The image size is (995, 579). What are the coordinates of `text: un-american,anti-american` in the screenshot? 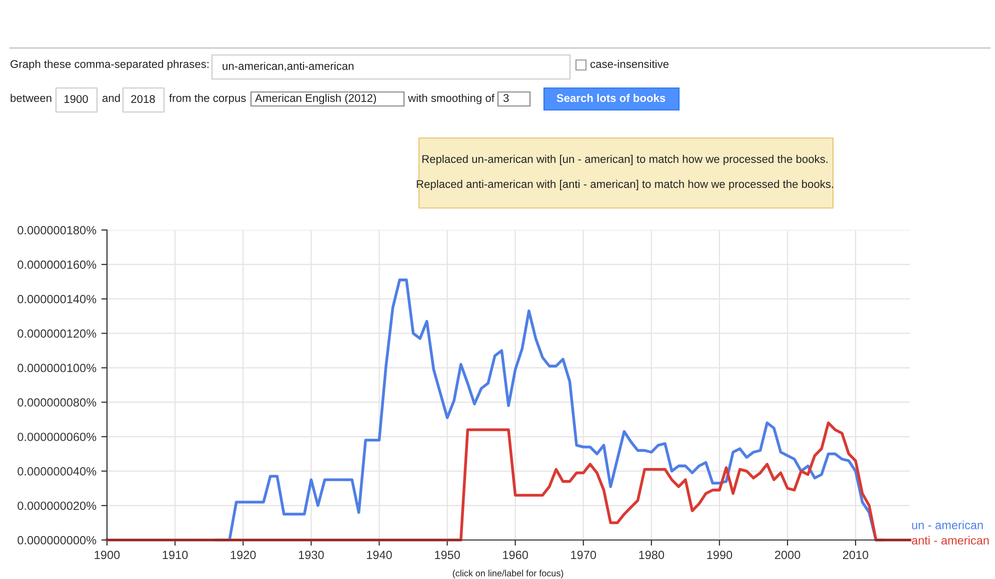 It's located at (288, 67).